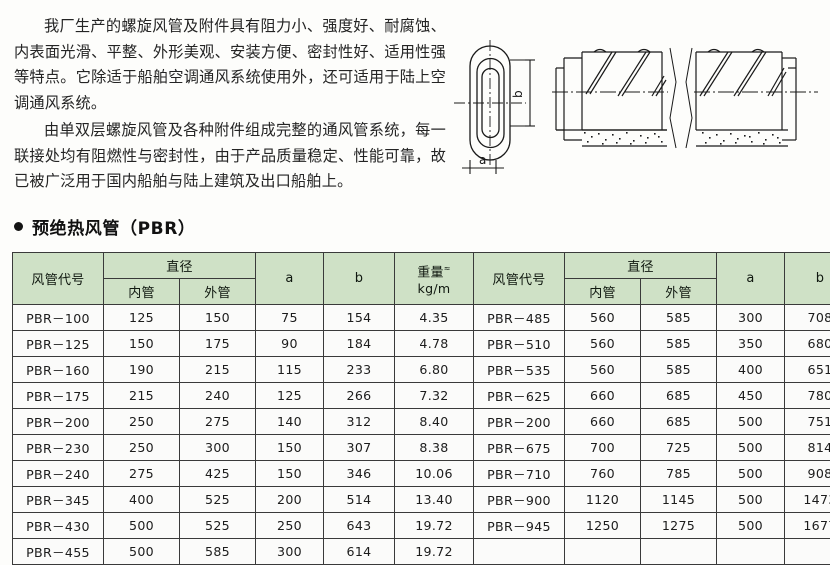 This screenshot has width=830, height=565. I want to click on header-weight-unit-left: kg/m, so click(434, 288).